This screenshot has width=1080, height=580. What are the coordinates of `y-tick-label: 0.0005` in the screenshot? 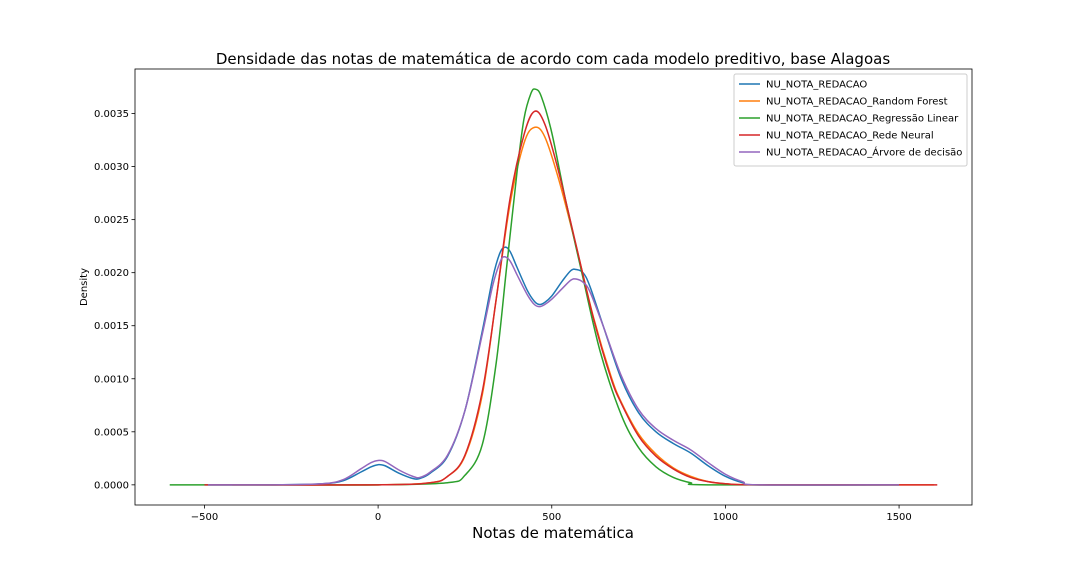 It's located at (111, 432).